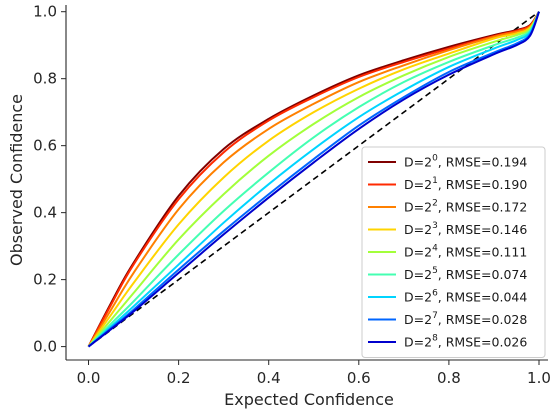 This screenshot has width=551, height=412. Describe the element at coordinates (16, 180) in the screenshot. I see `y-axis-label: Observed Confidence` at that location.